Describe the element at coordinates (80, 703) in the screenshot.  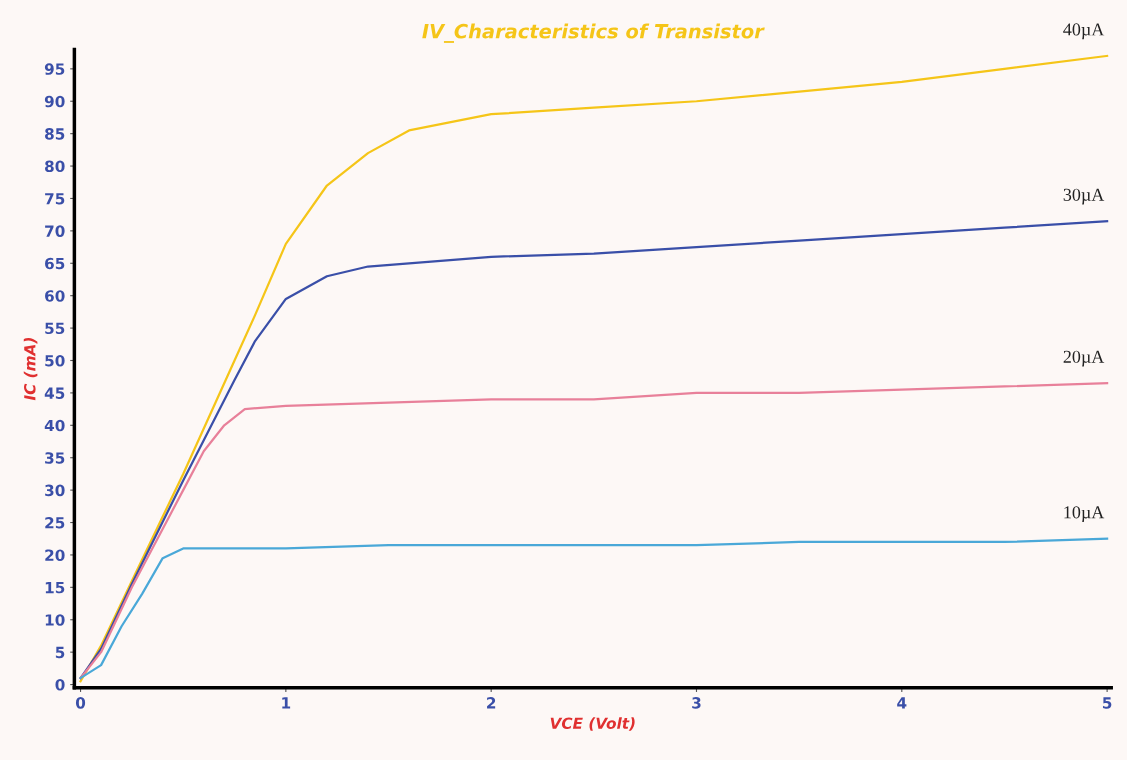
I see `x-tick-label: 0` at that location.